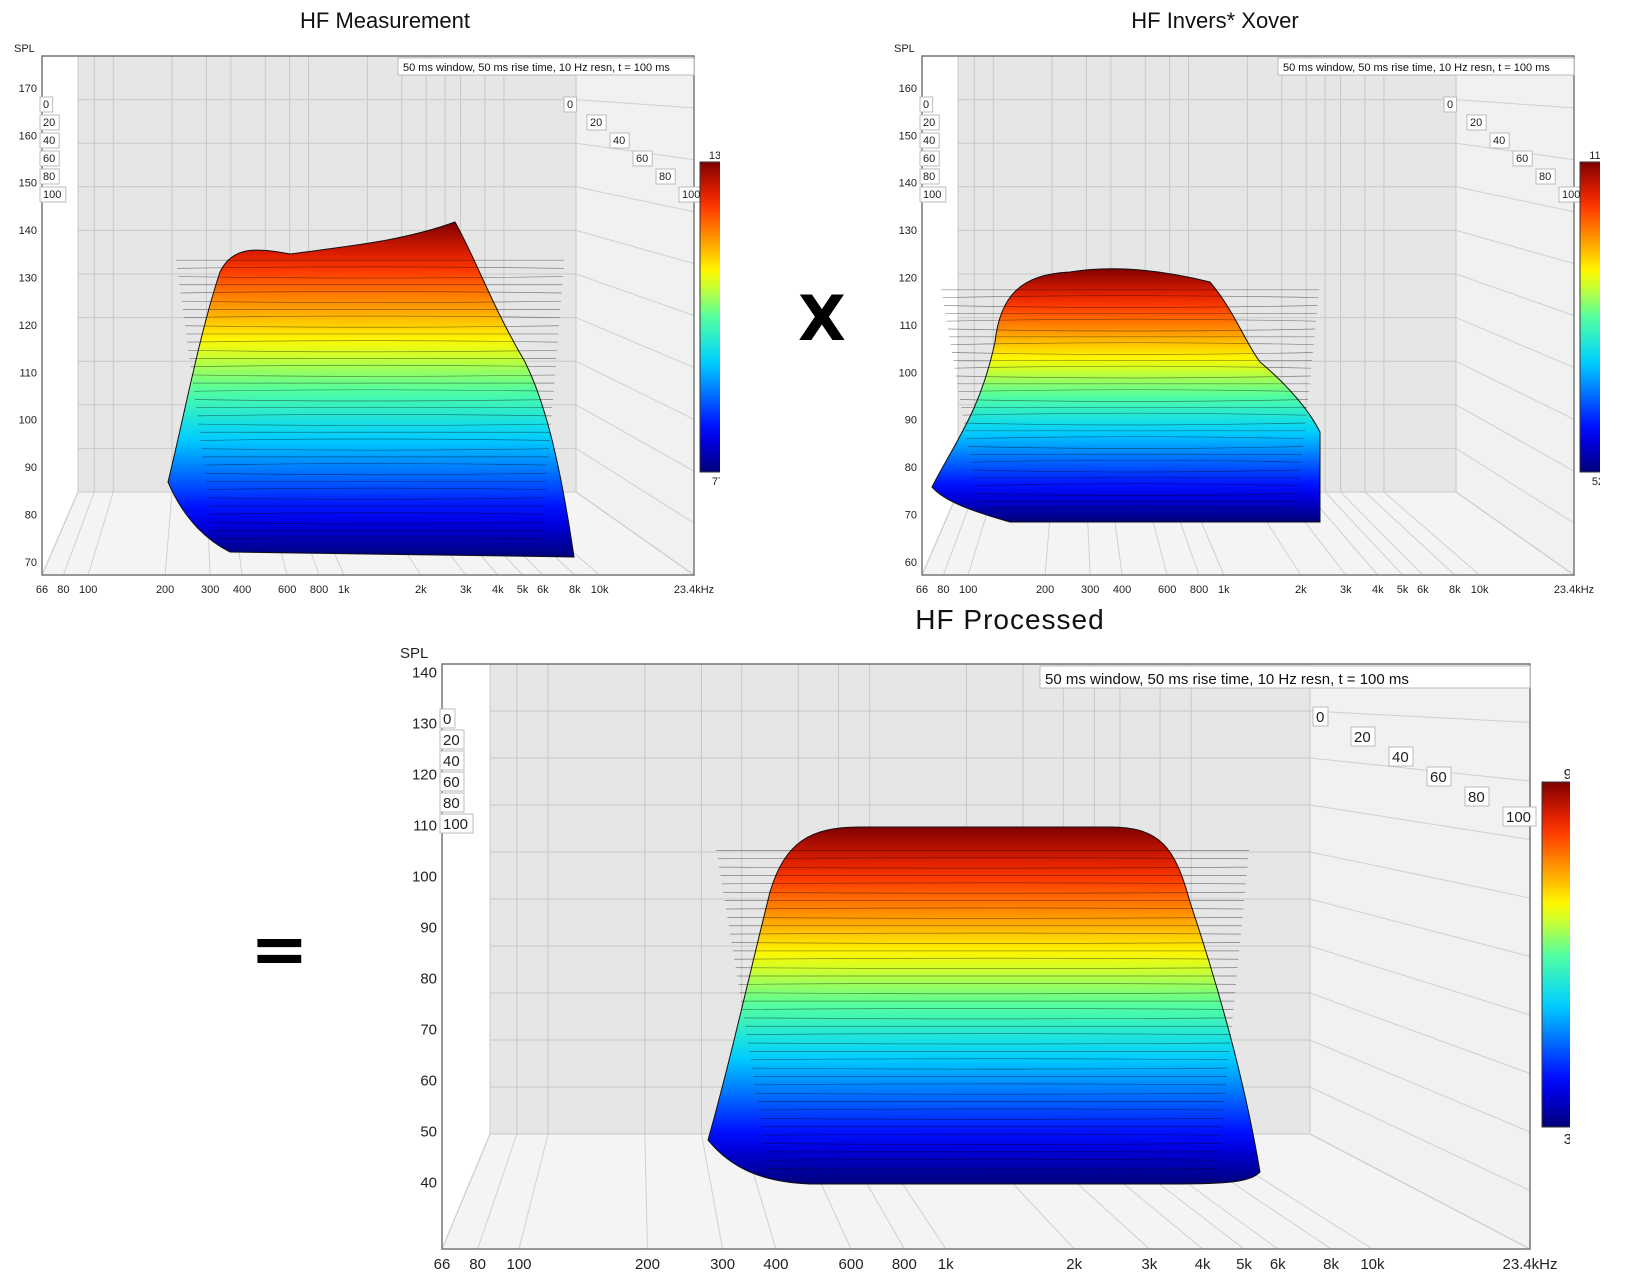 The height and width of the screenshot is (1275, 1650). Describe the element at coordinates (523, 590) in the screenshot. I see `x-tick-label: 5k` at that location.